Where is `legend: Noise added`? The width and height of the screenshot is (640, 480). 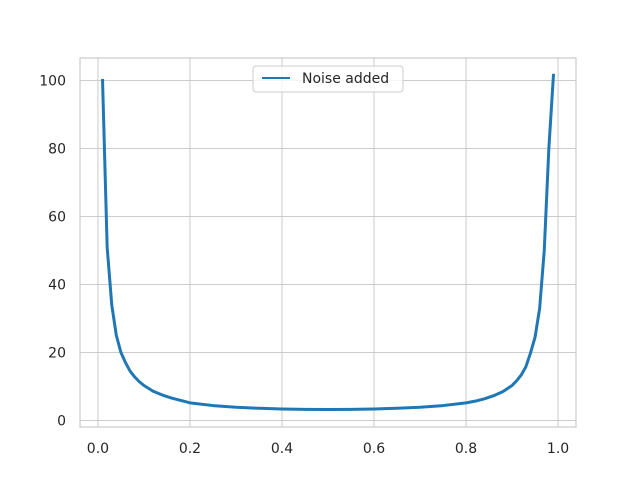
legend: Noise added is located at coordinates (328, 79).